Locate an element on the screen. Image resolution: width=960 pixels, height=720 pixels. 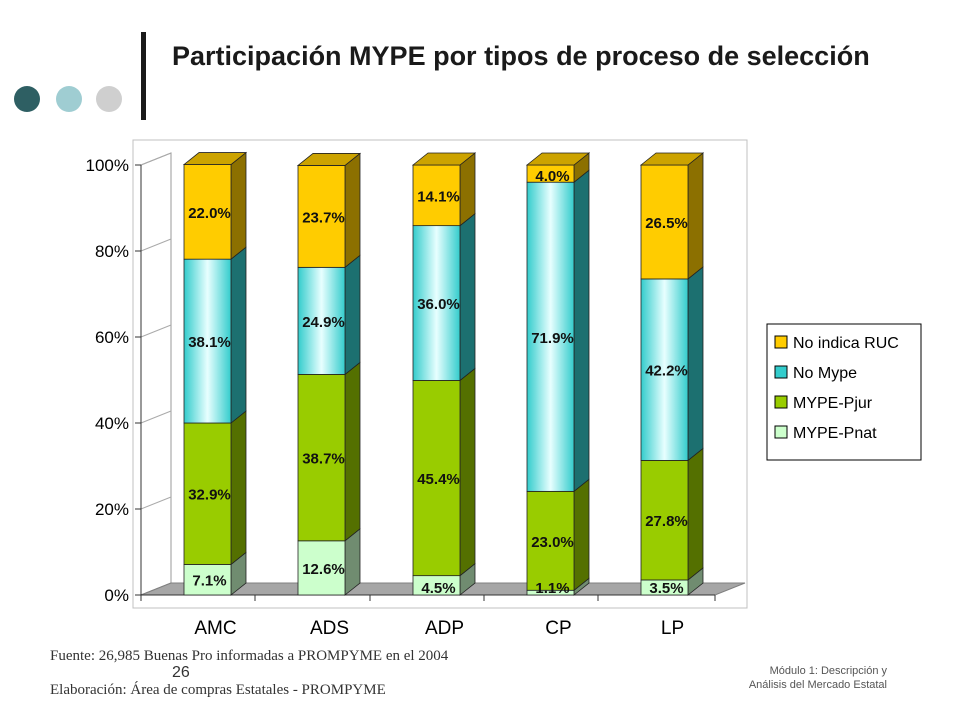
bar-segment-ads-no-mype is located at coordinates (321, 320).